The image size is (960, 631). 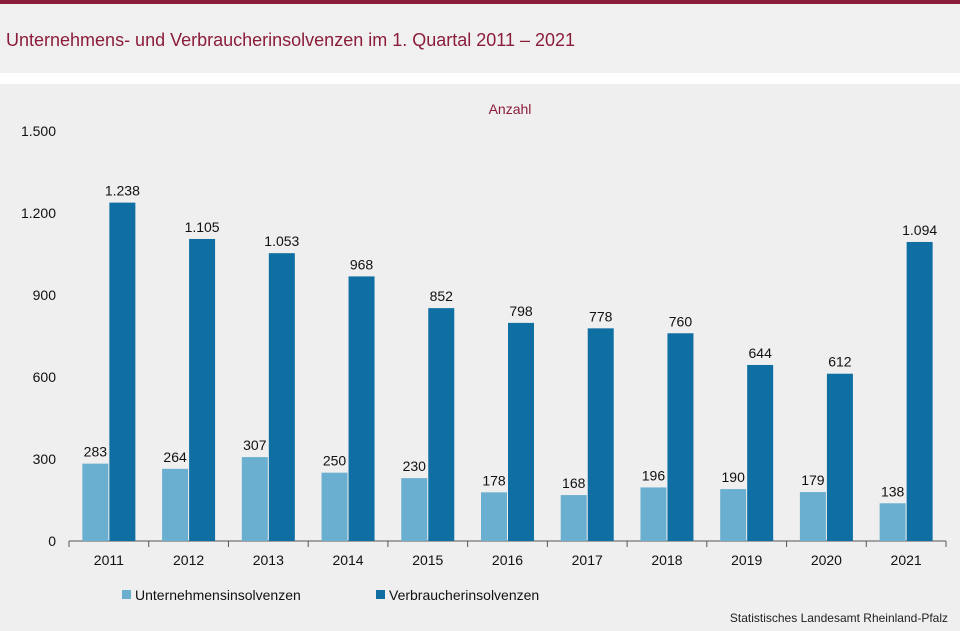 I want to click on x-tick-label: 2013, so click(x=268, y=560).